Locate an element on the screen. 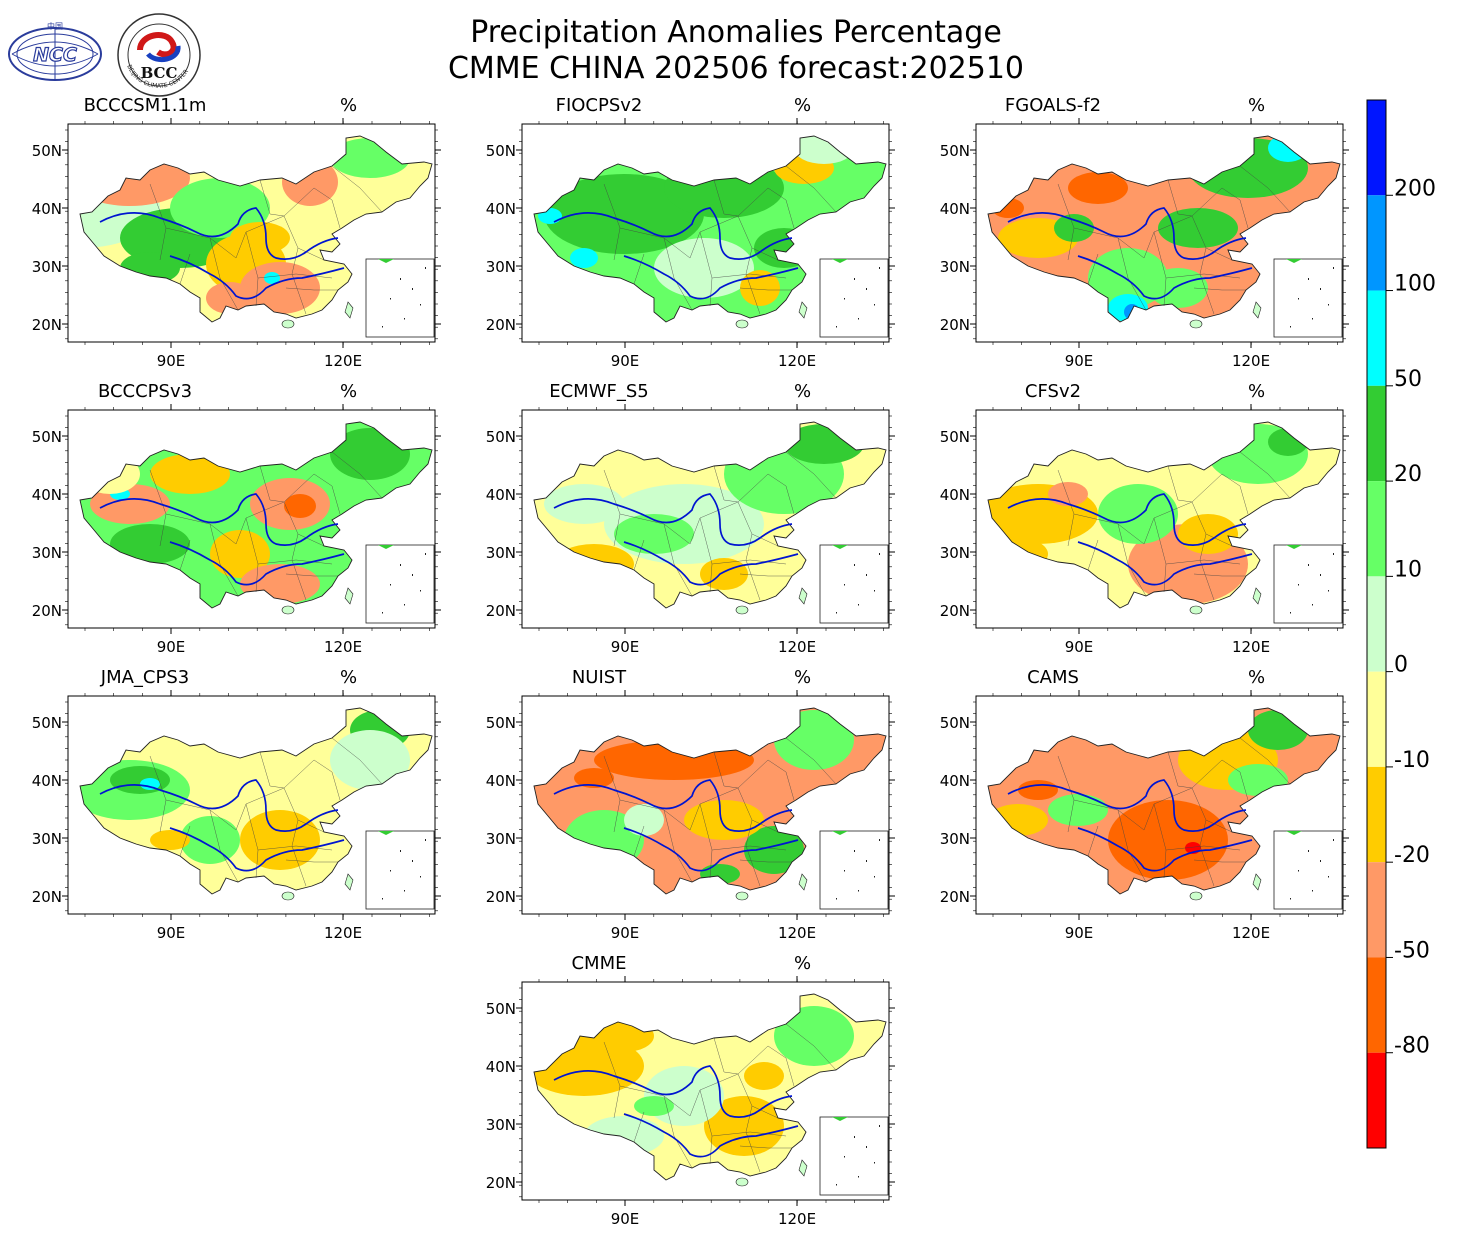 The image size is (1472, 1248). panel-title: BCCCSM1.1m is located at coordinates (145, 105).